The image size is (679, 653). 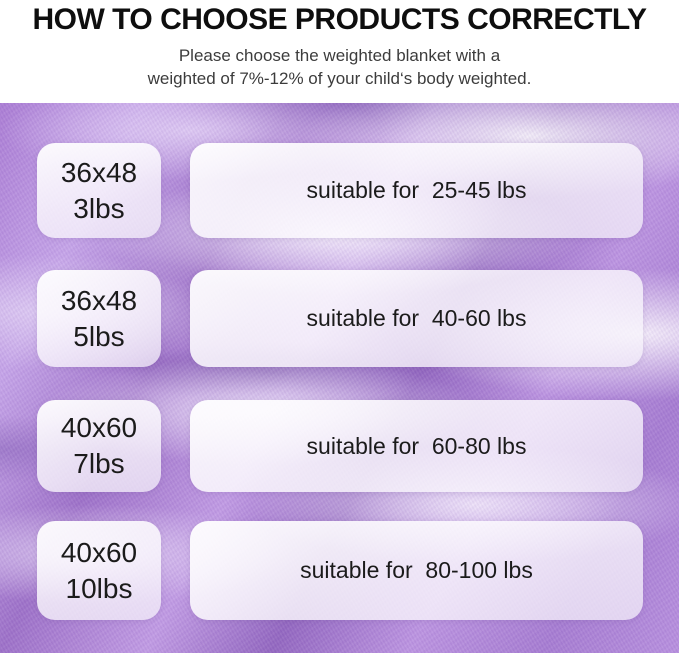 I want to click on suitability-label: suitable for 25-45 lbs, so click(x=416, y=190).